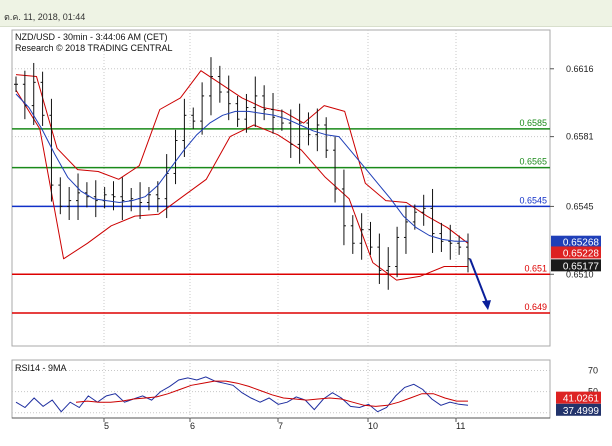 This screenshot has width=612, height=446. I want to click on x-tick-label: 5, so click(106, 426).